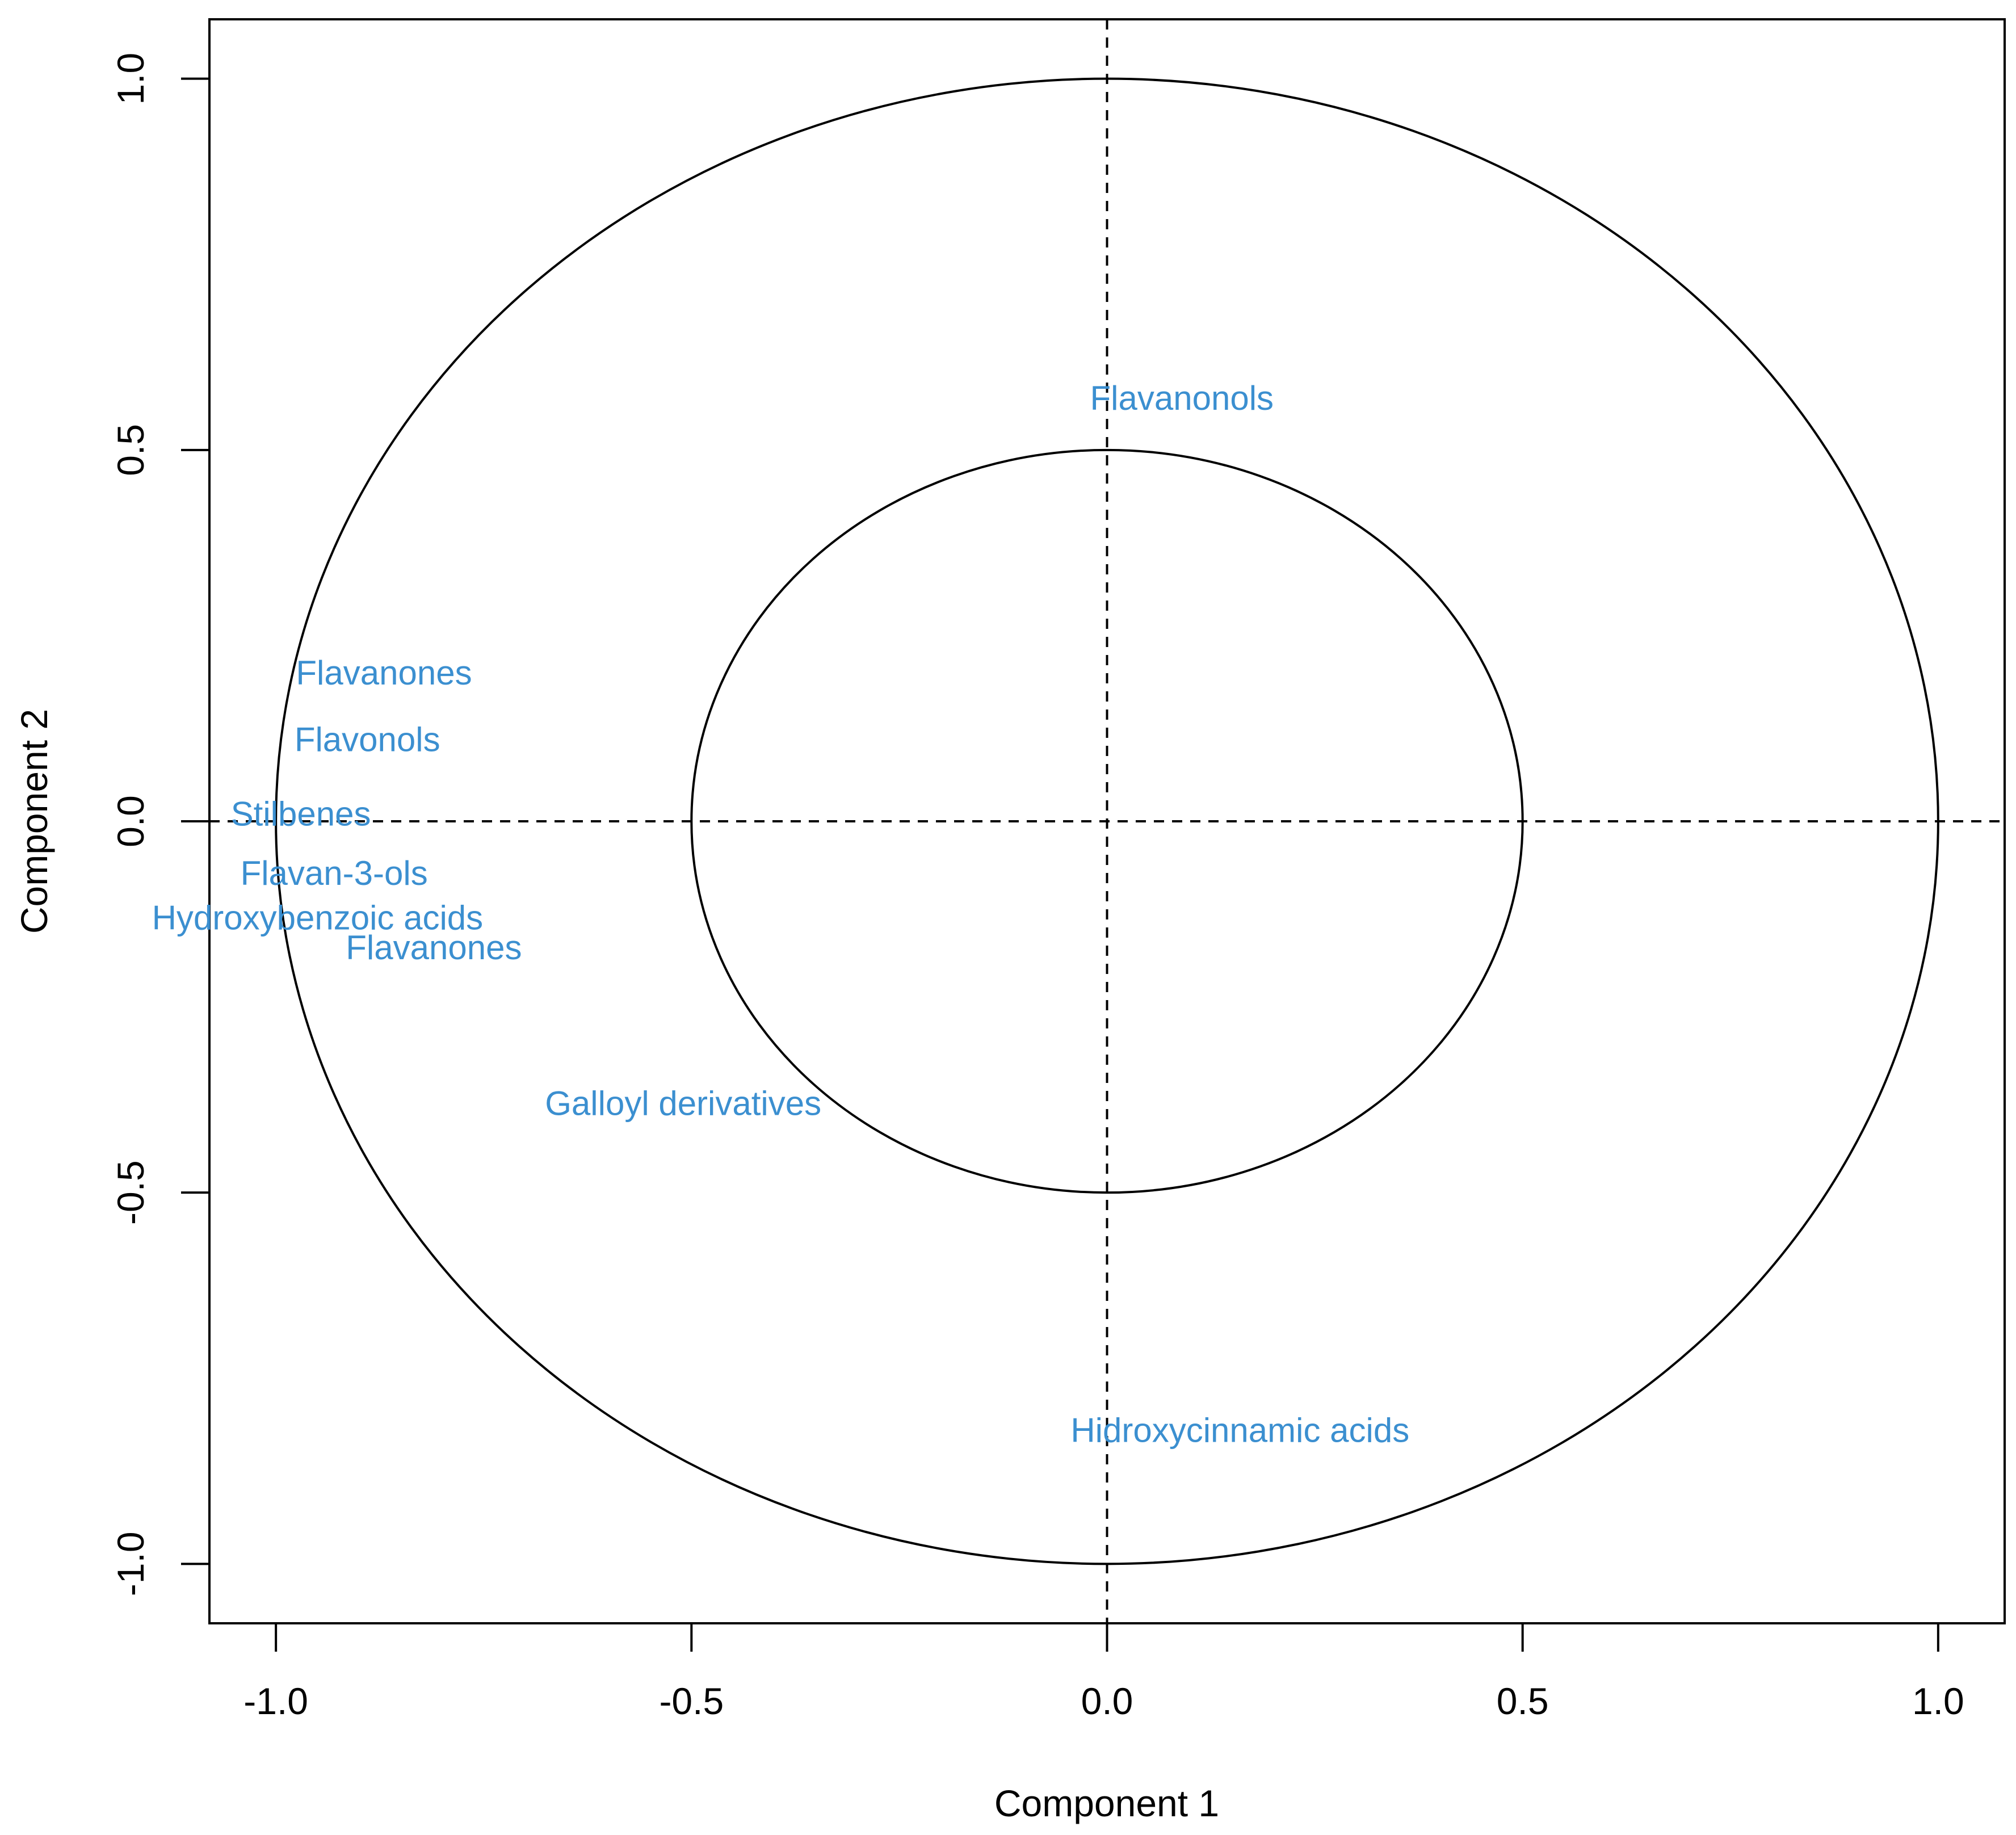  I want to click on y-tick-label: 0.0, so click(131, 821).